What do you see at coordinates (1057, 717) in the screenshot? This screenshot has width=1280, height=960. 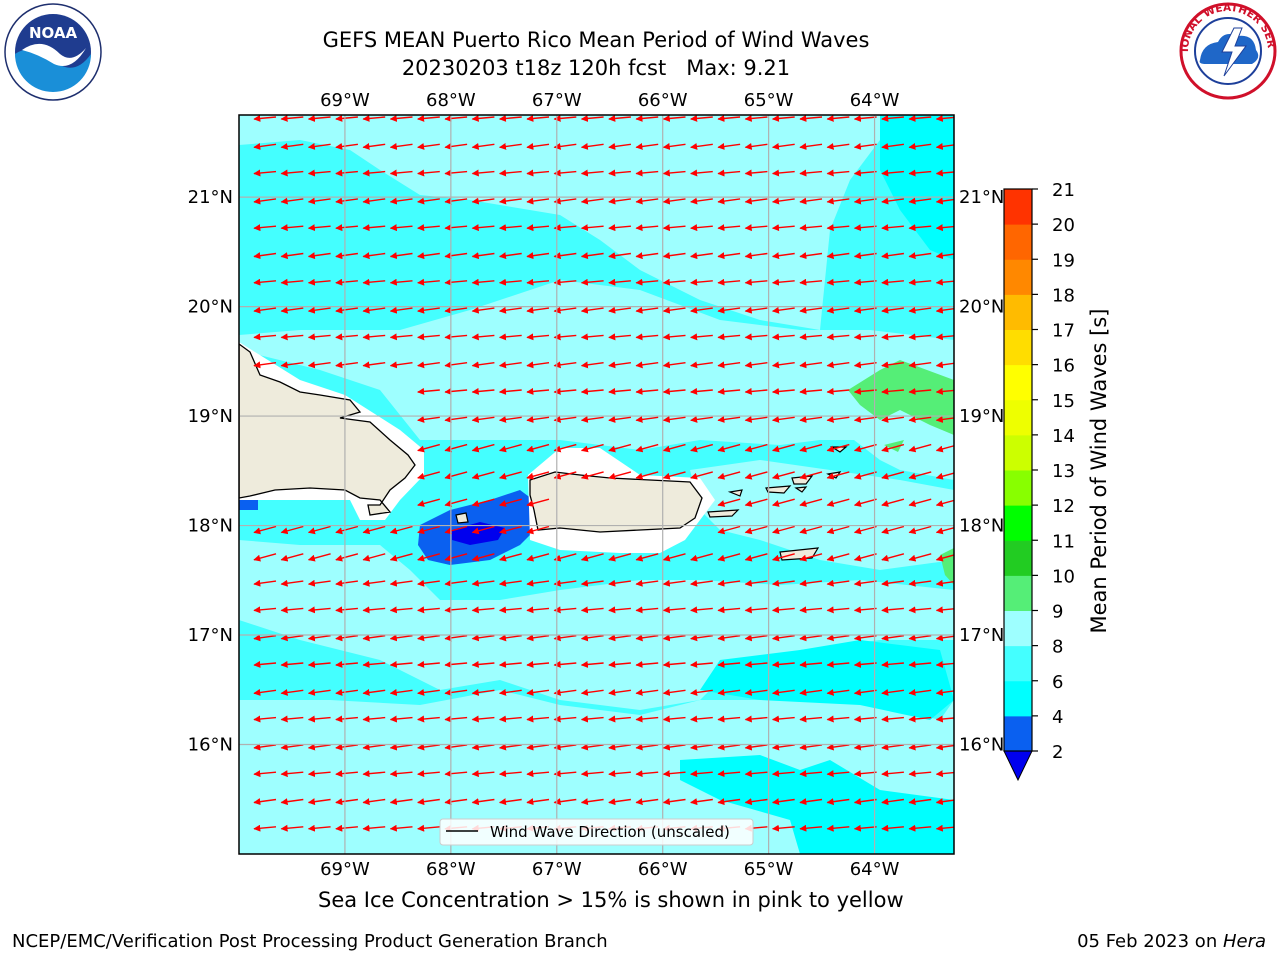 I see `colorbar-tick-label: 4` at bounding box center [1057, 717].